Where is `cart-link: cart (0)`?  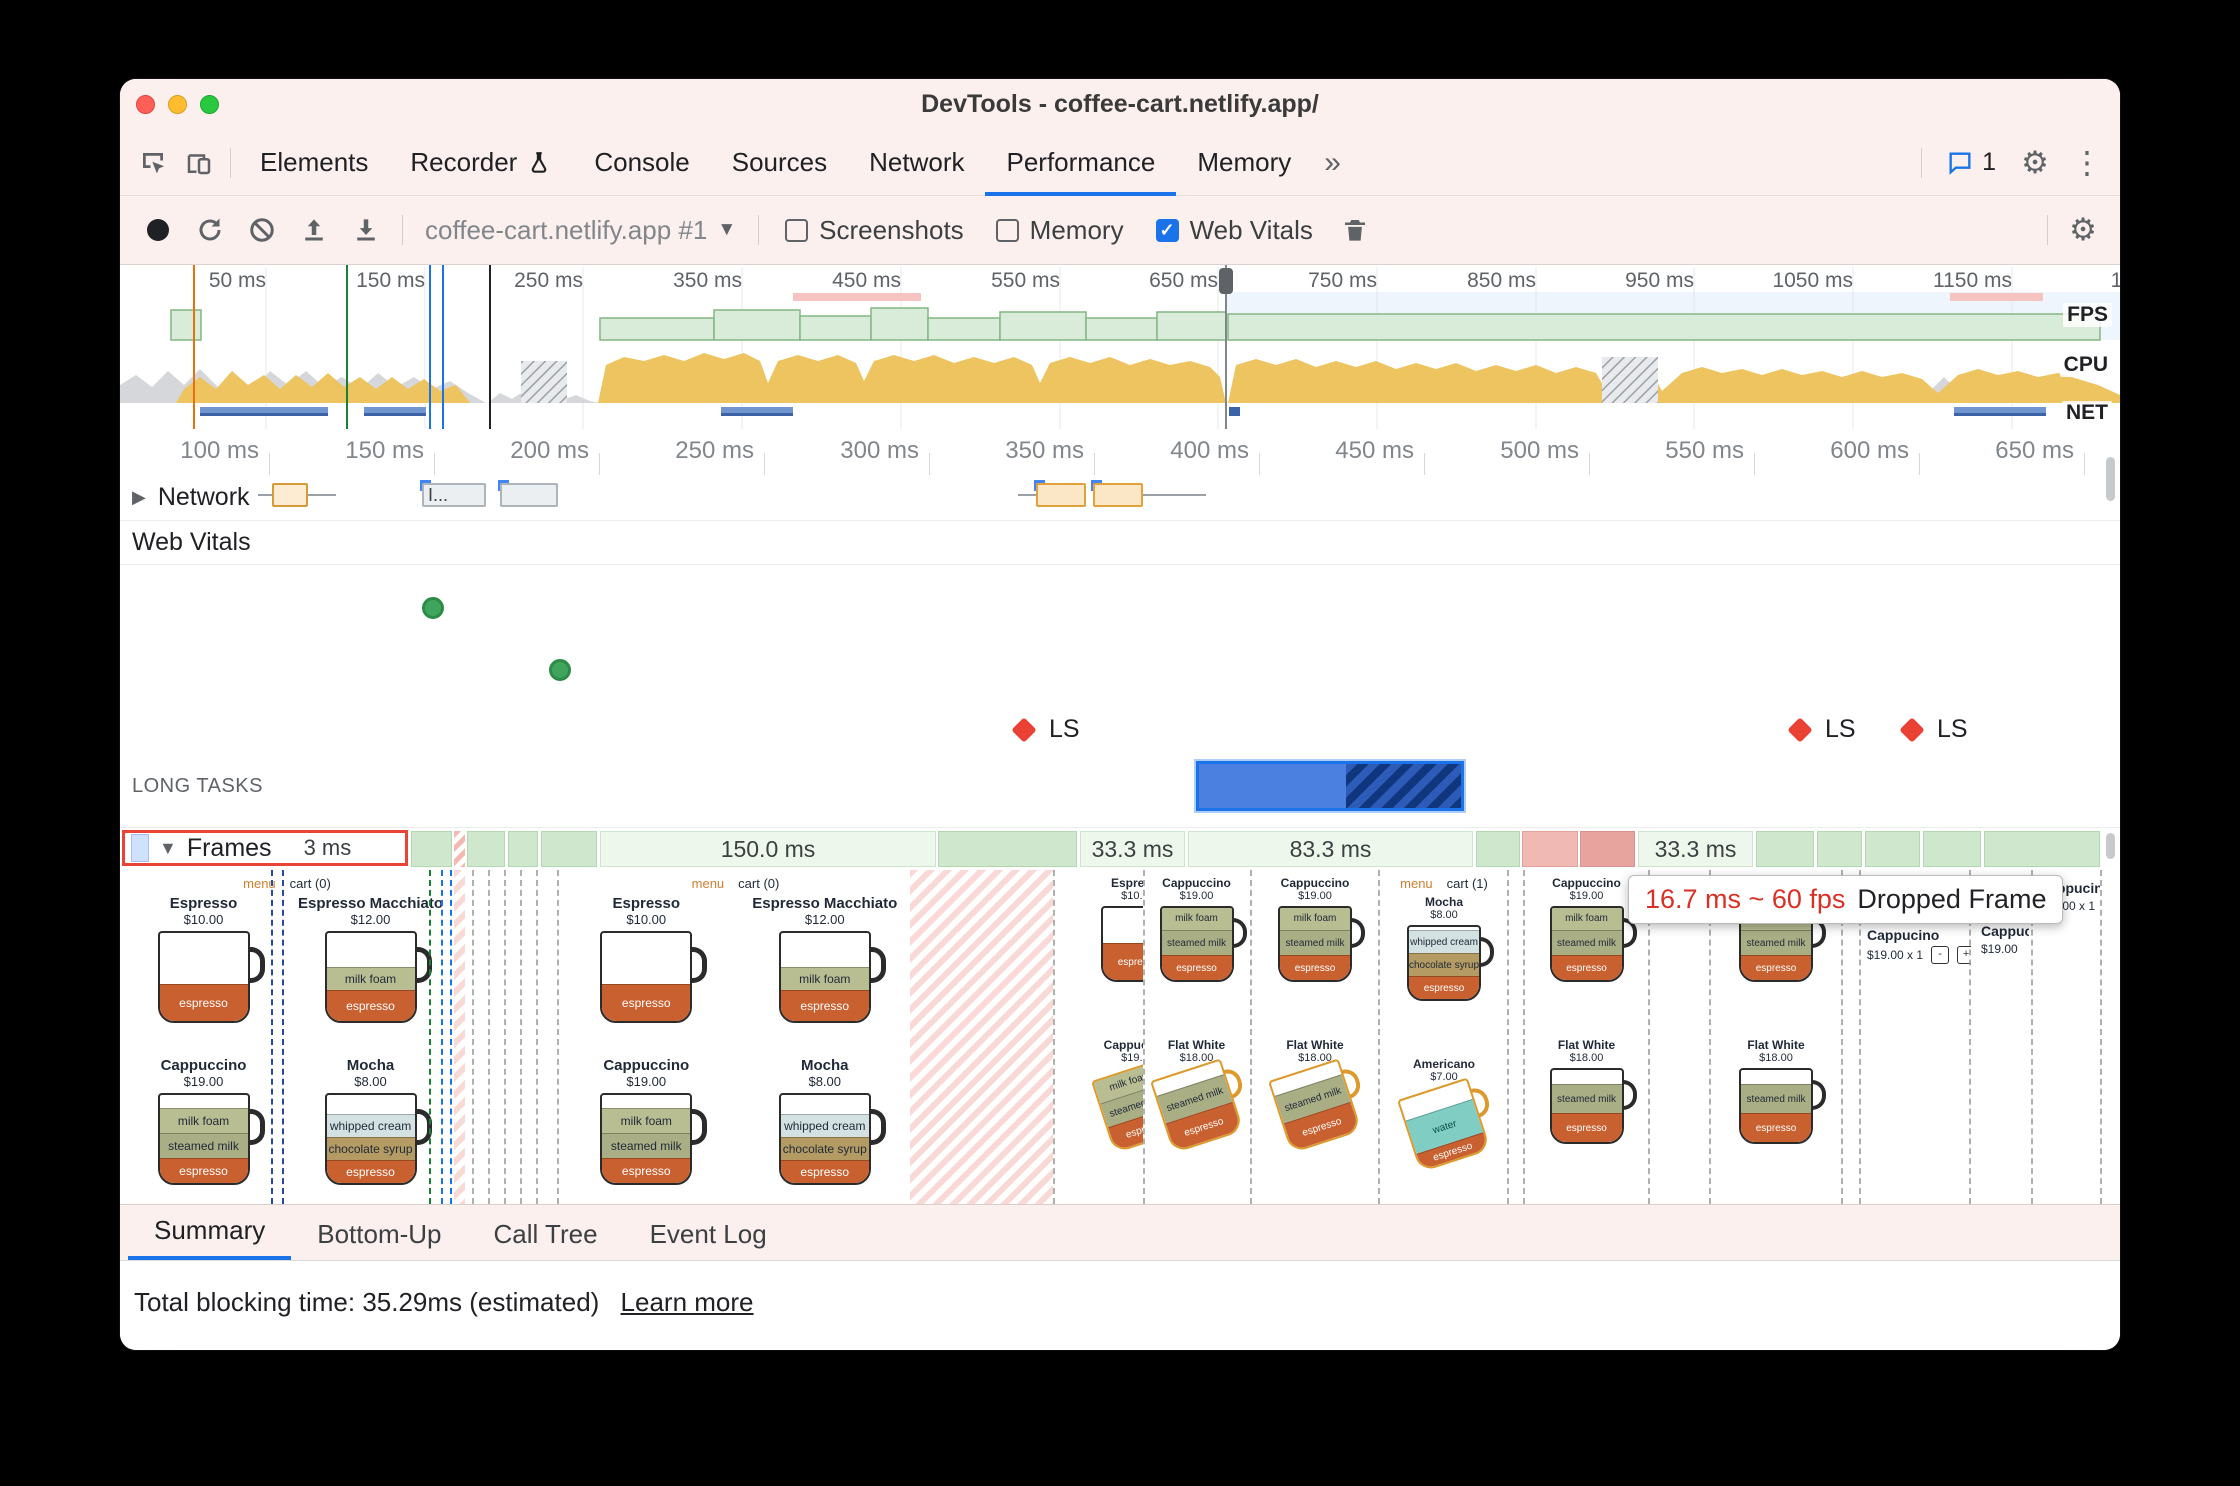
cart-link: cart (0) is located at coordinates (759, 883).